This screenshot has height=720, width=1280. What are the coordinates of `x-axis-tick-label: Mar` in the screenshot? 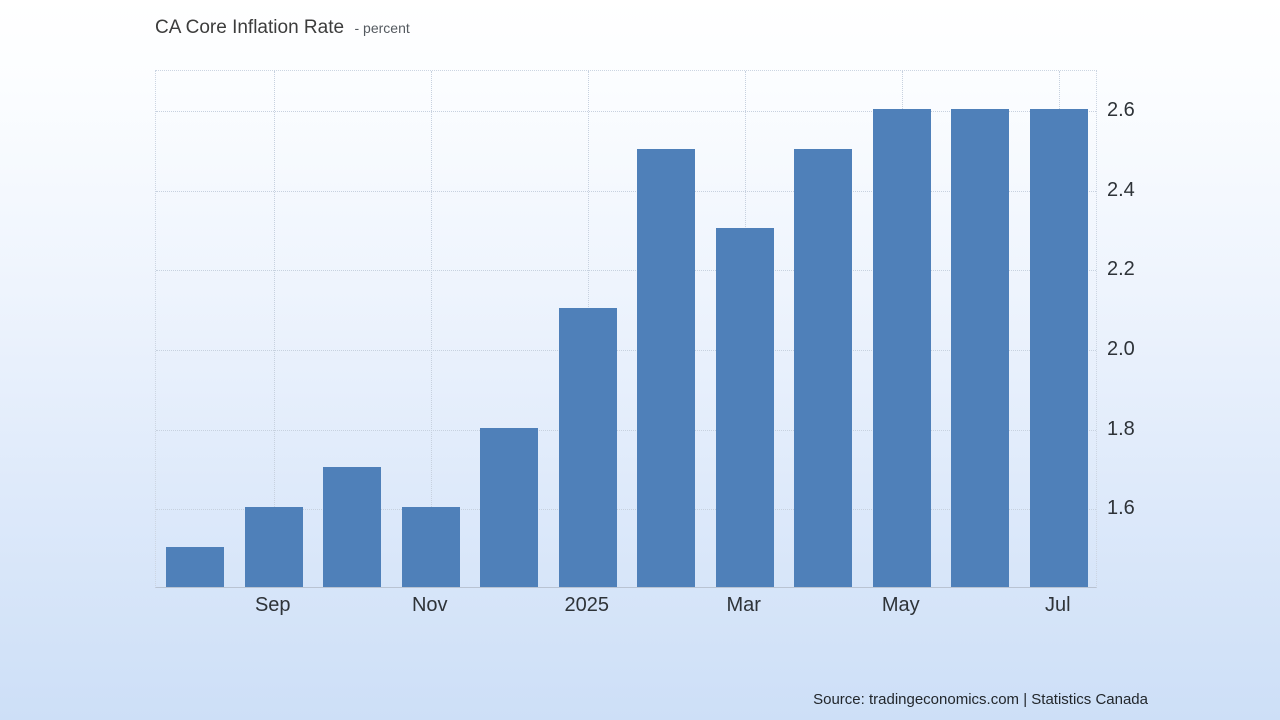 It's located at (743, 605).